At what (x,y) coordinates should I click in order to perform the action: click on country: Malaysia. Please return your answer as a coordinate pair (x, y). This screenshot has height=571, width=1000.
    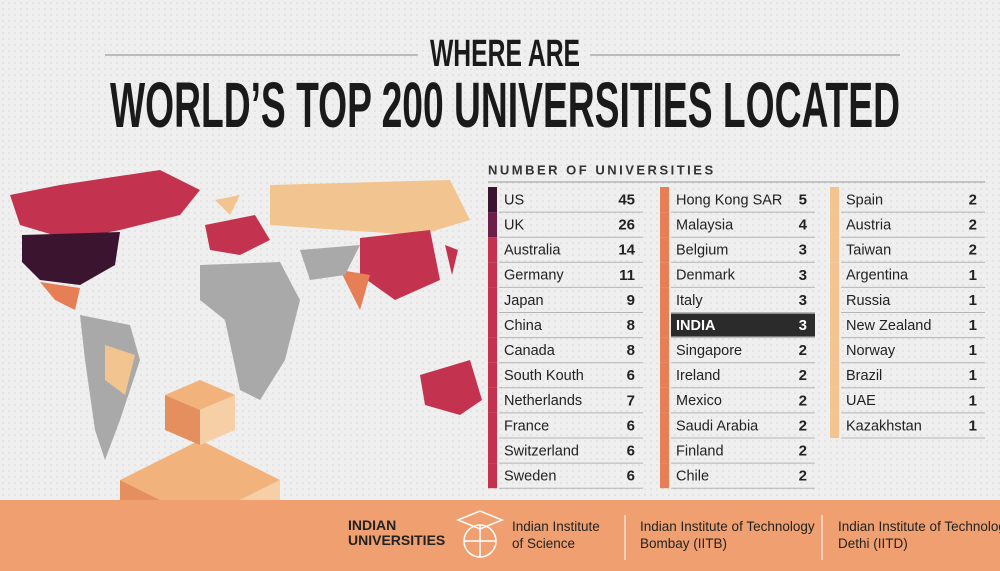
    Looking at the image, I should click on (705, 225).